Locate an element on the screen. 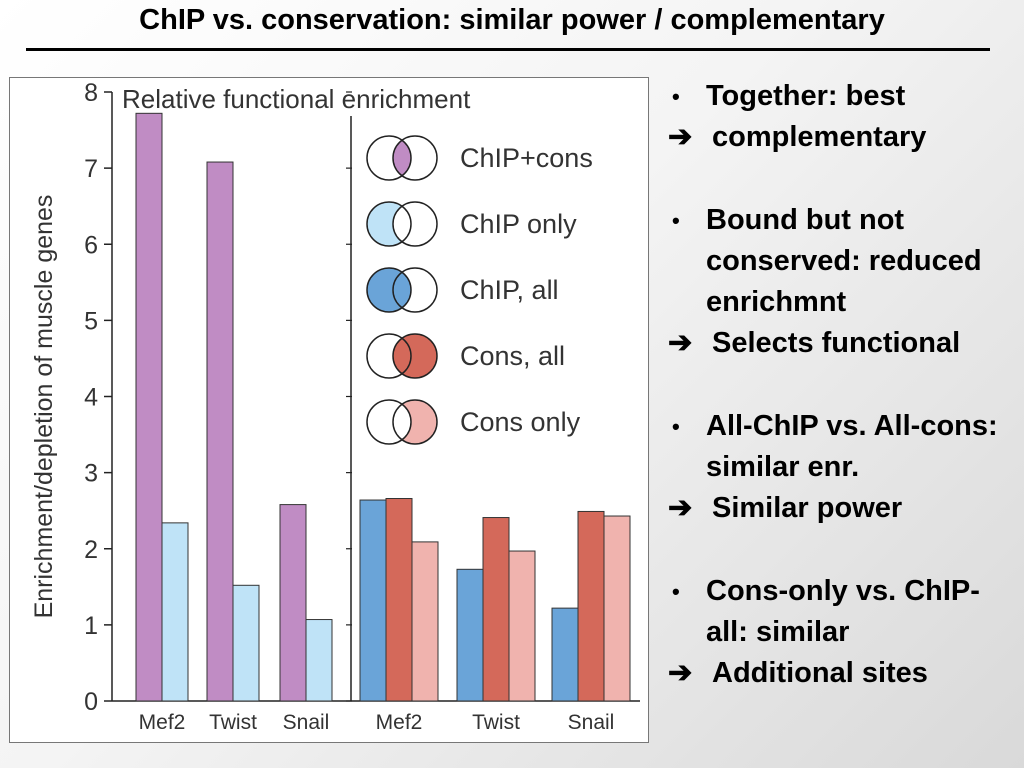  conclusion-line: ➔ complementary is located at coordinates (843, 137).